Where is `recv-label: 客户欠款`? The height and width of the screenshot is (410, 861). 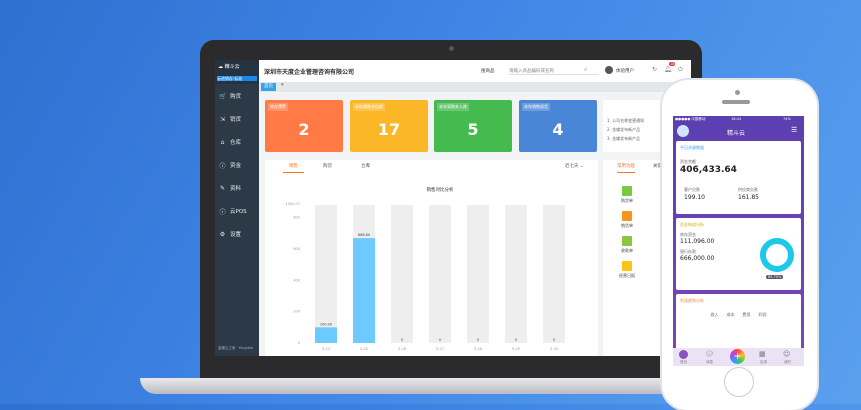 recv-label: 客户欠款 is located at coordinates (692, 189).